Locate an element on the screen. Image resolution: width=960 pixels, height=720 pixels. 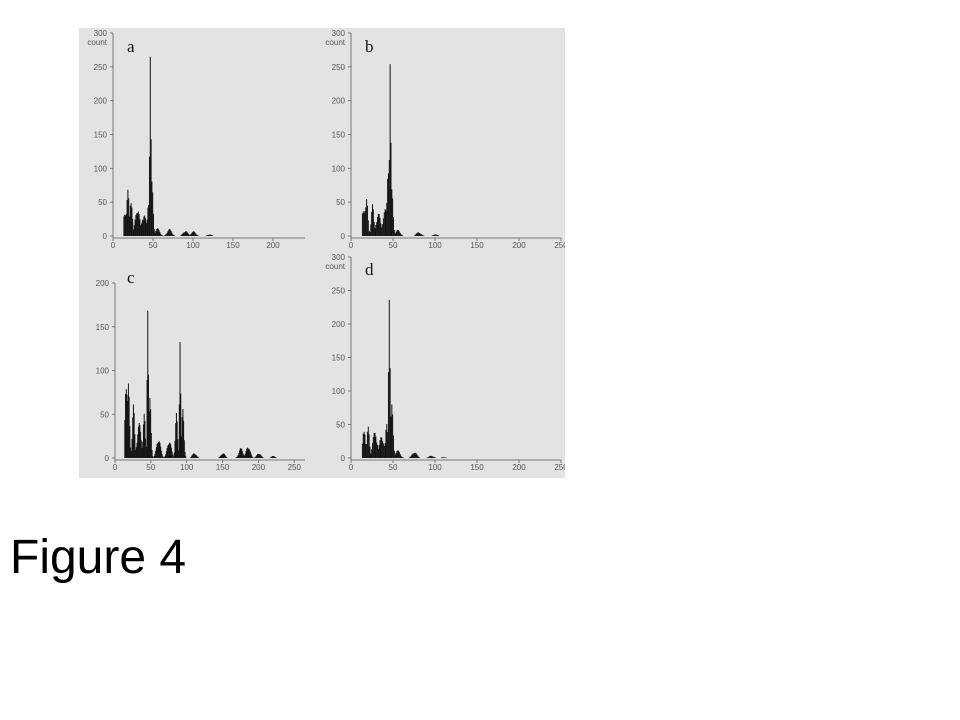
x-tick-label: 50 is located at coordinates (393, 467).